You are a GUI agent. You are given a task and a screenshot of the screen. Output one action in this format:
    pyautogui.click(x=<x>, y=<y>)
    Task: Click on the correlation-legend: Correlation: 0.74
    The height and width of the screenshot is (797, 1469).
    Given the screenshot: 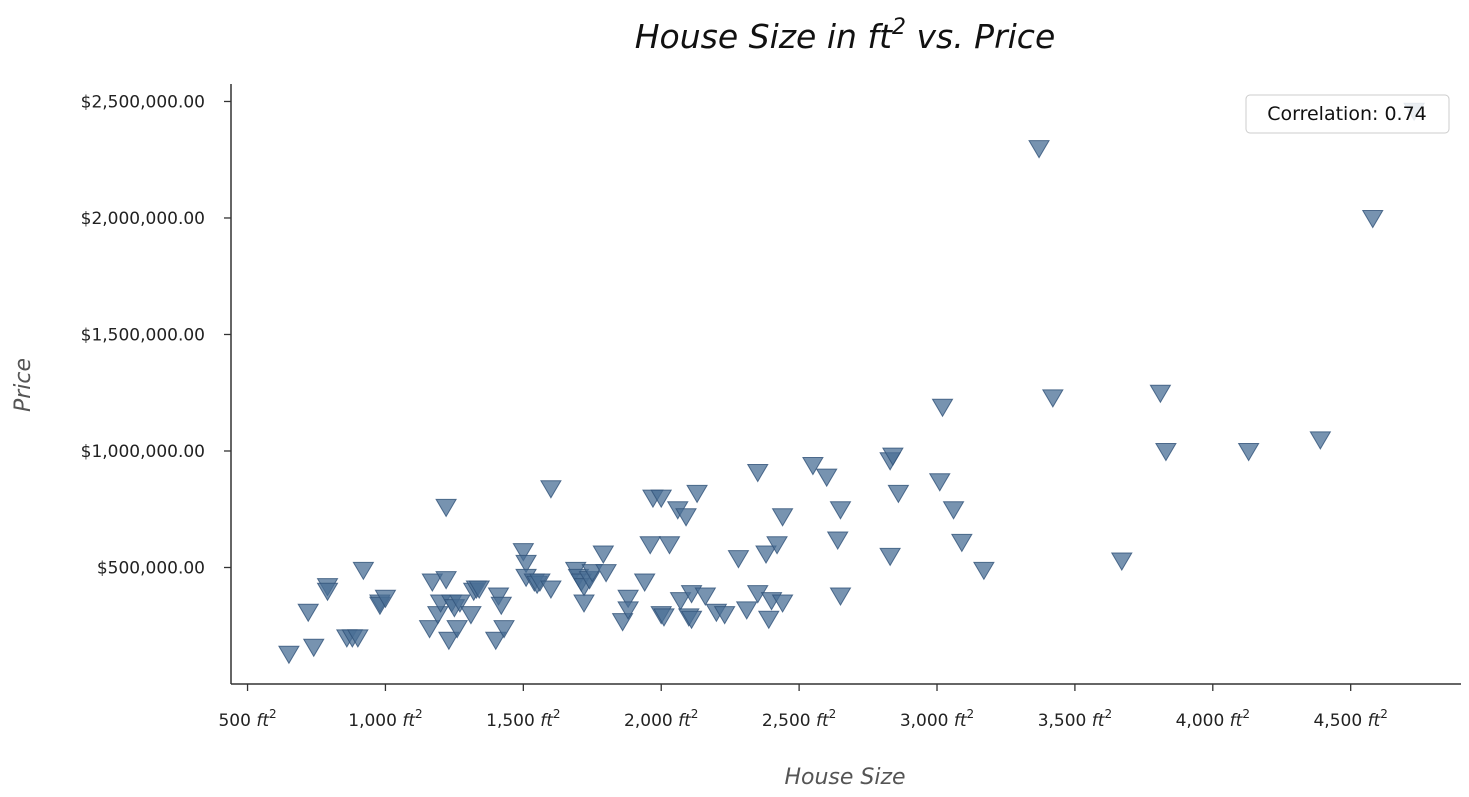 What is the action you would take?
    pyautogui.click(x=1347, y=114)
    